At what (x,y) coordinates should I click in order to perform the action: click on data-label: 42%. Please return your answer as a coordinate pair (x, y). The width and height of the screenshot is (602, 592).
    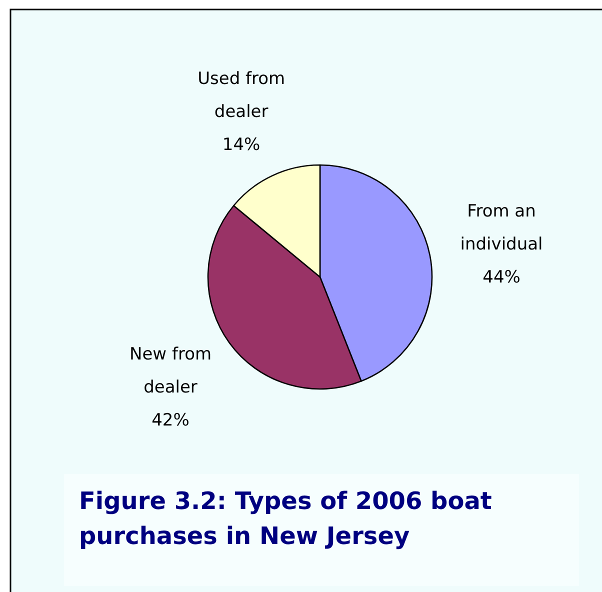
    Looking at the image, I should click on (171, 420).